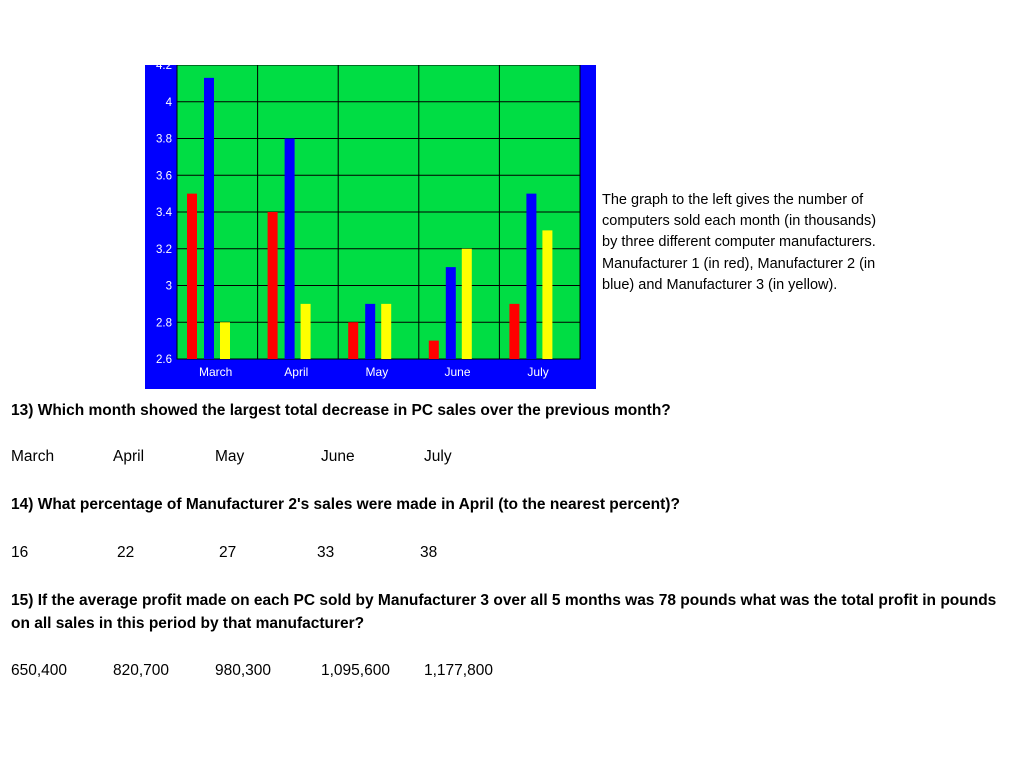  I want to click on option-july: July, so click(438, 456).